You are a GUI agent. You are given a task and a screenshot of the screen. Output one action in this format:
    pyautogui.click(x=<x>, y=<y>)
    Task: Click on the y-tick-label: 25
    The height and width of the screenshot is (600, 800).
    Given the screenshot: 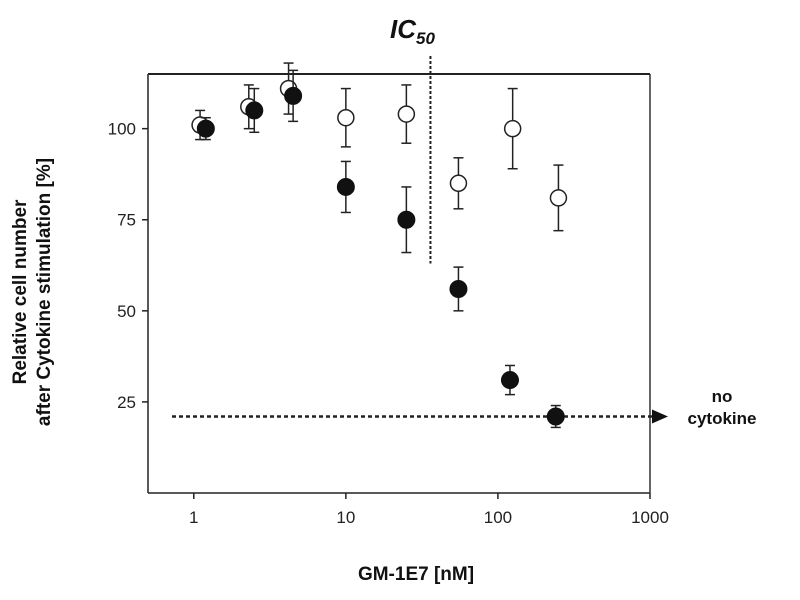 What is the action you would take?
    pyautogui.click(x=126, y=402)
    